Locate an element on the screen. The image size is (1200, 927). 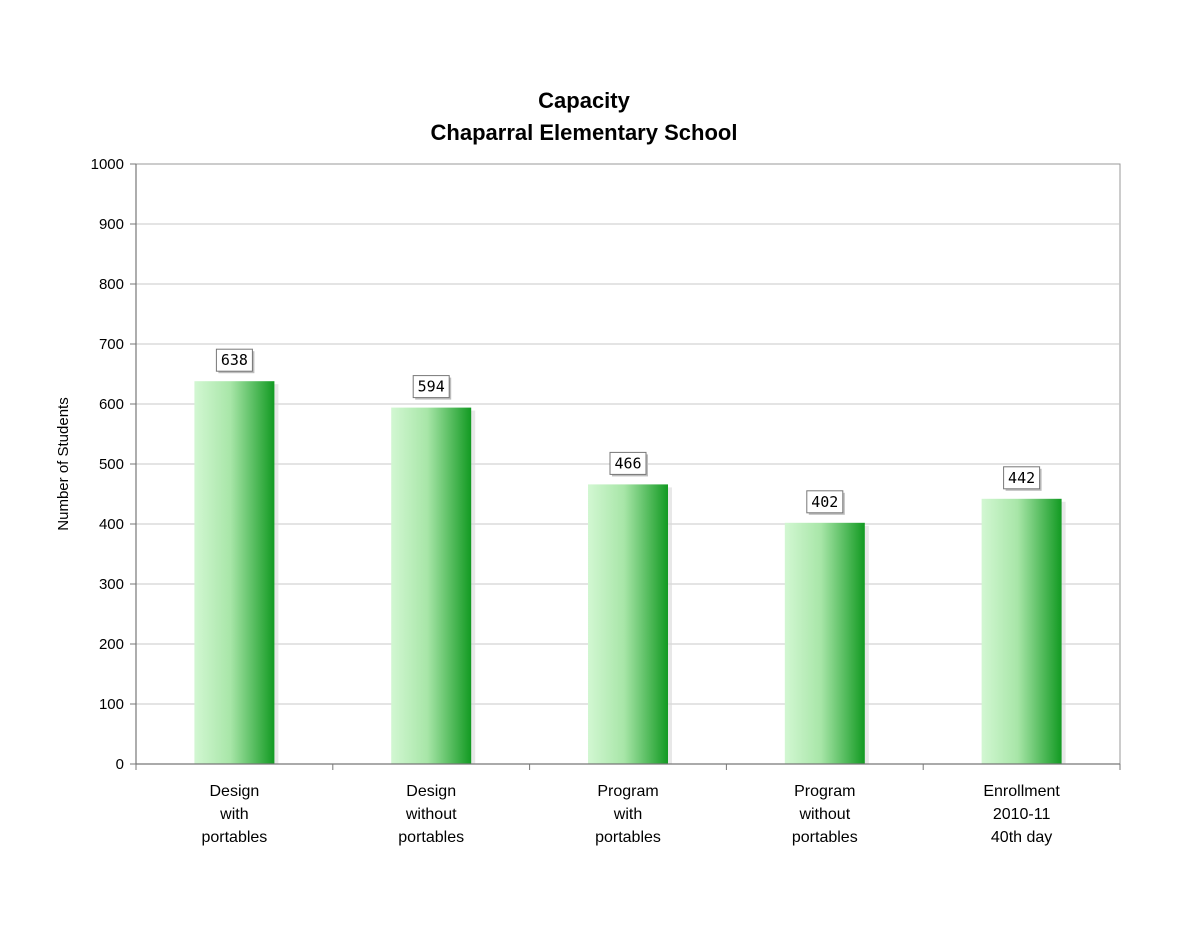
category-label-0-line-1: with is located at coordinates (233, 814).